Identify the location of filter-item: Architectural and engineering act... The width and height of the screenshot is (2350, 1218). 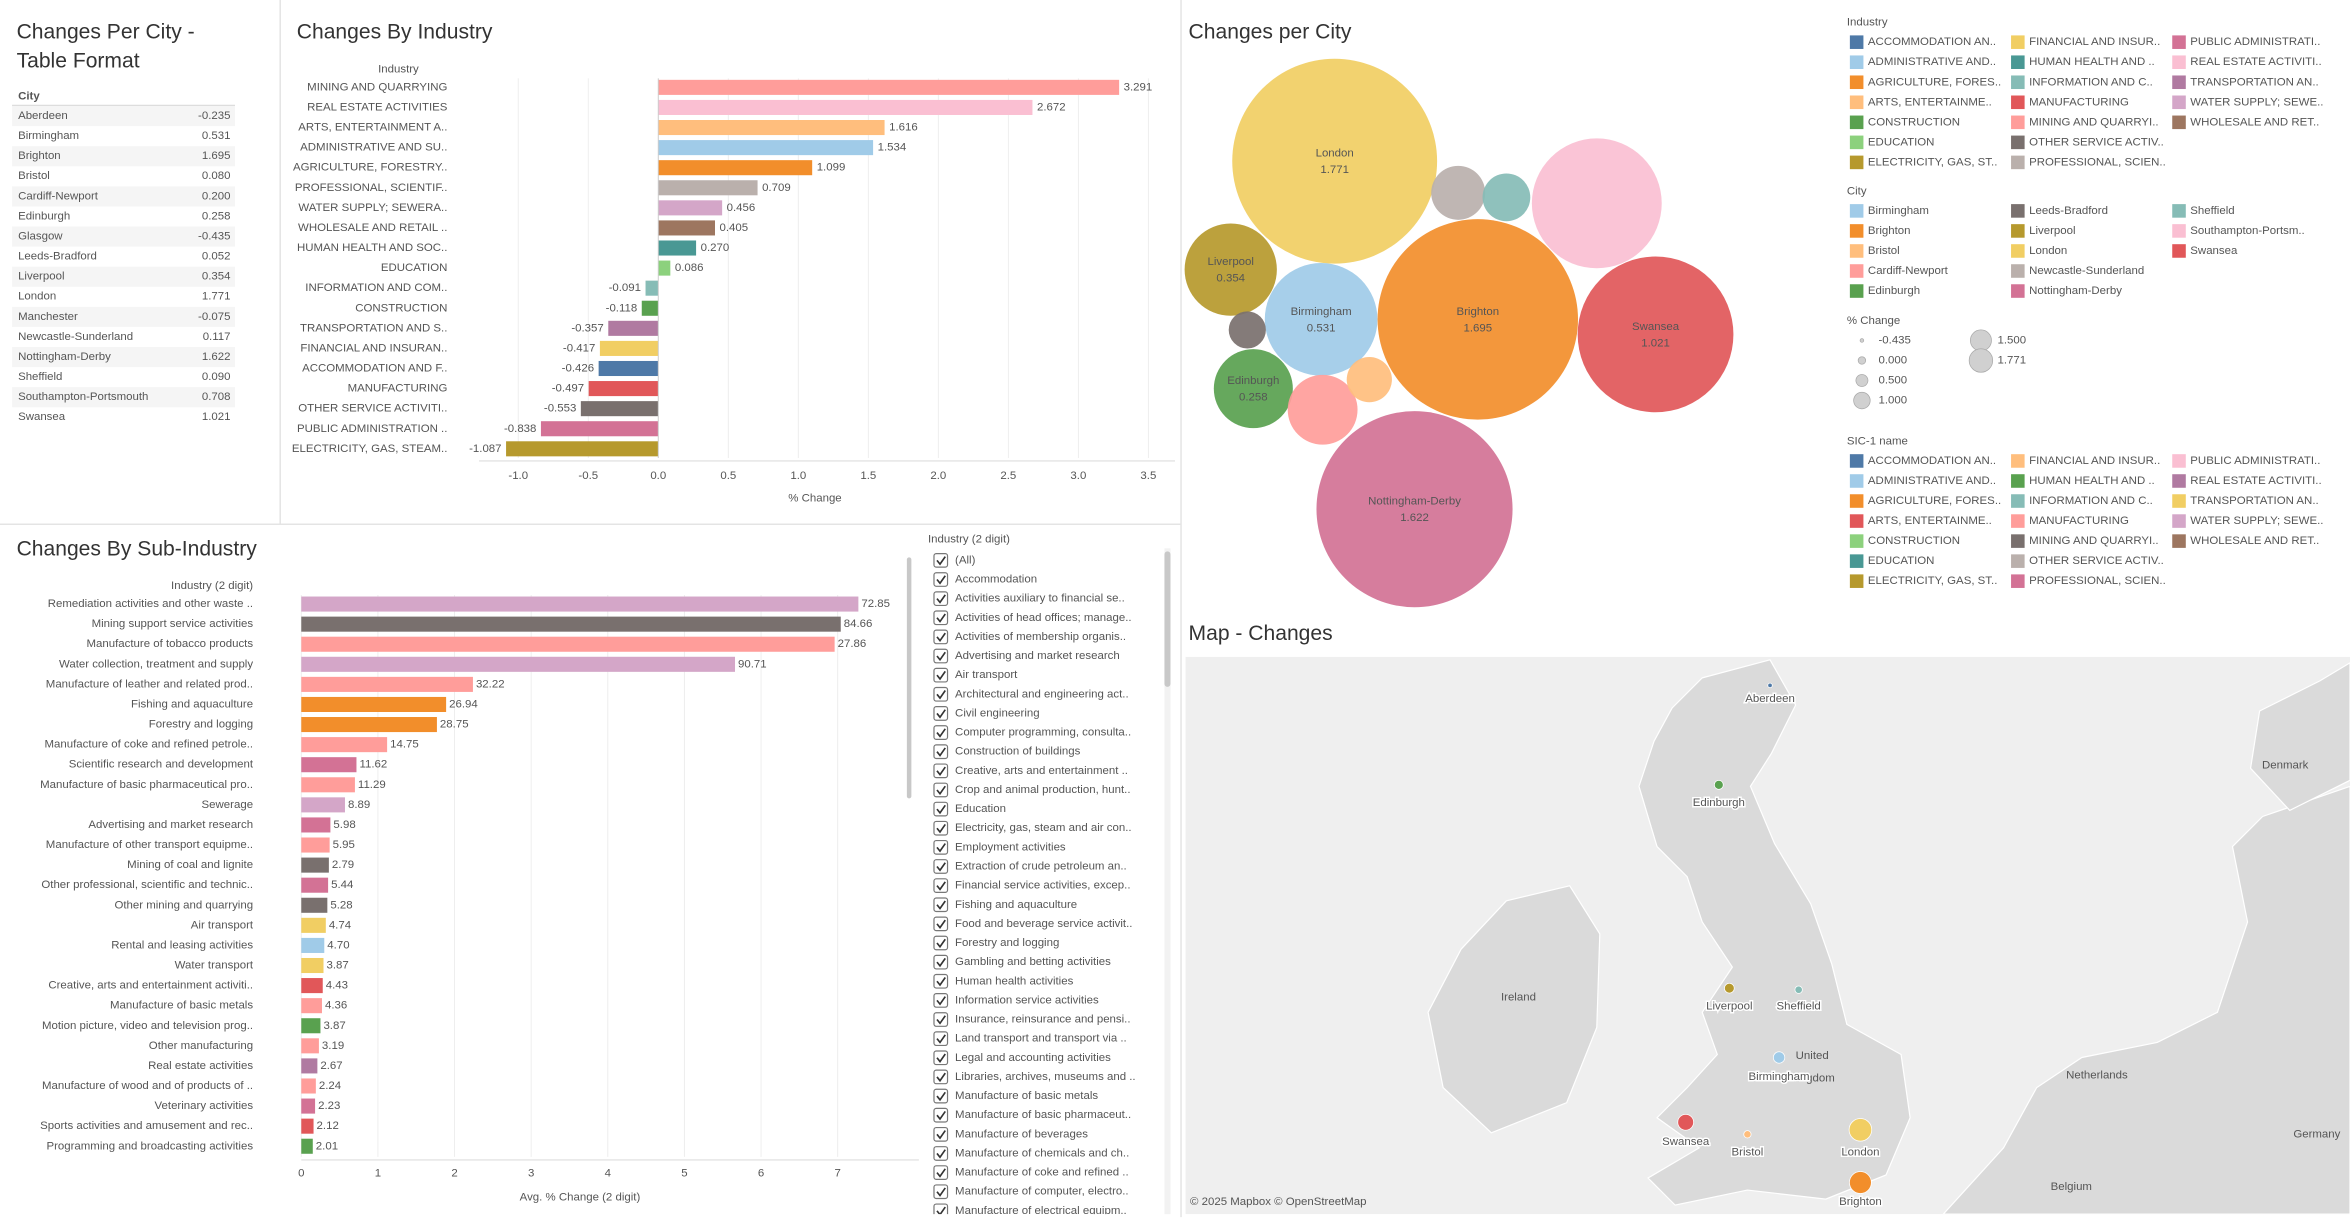
(1042, 694).